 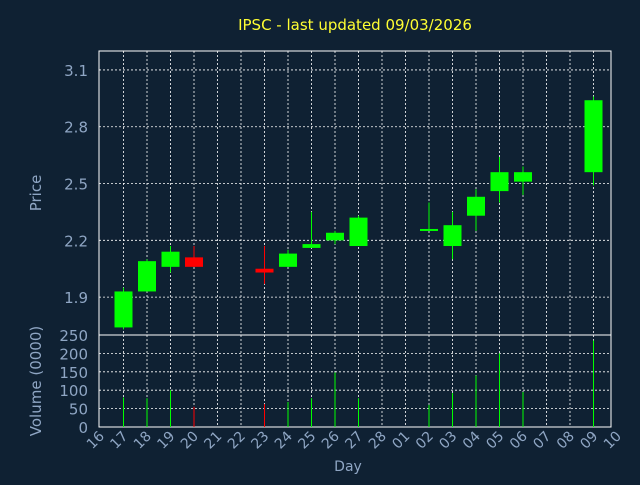 What do you see at coordinates (355, 25) in the screenshot?
I see `chart-title: IPSC - last updated 09/03/2026` at bounding box center [355, 25].